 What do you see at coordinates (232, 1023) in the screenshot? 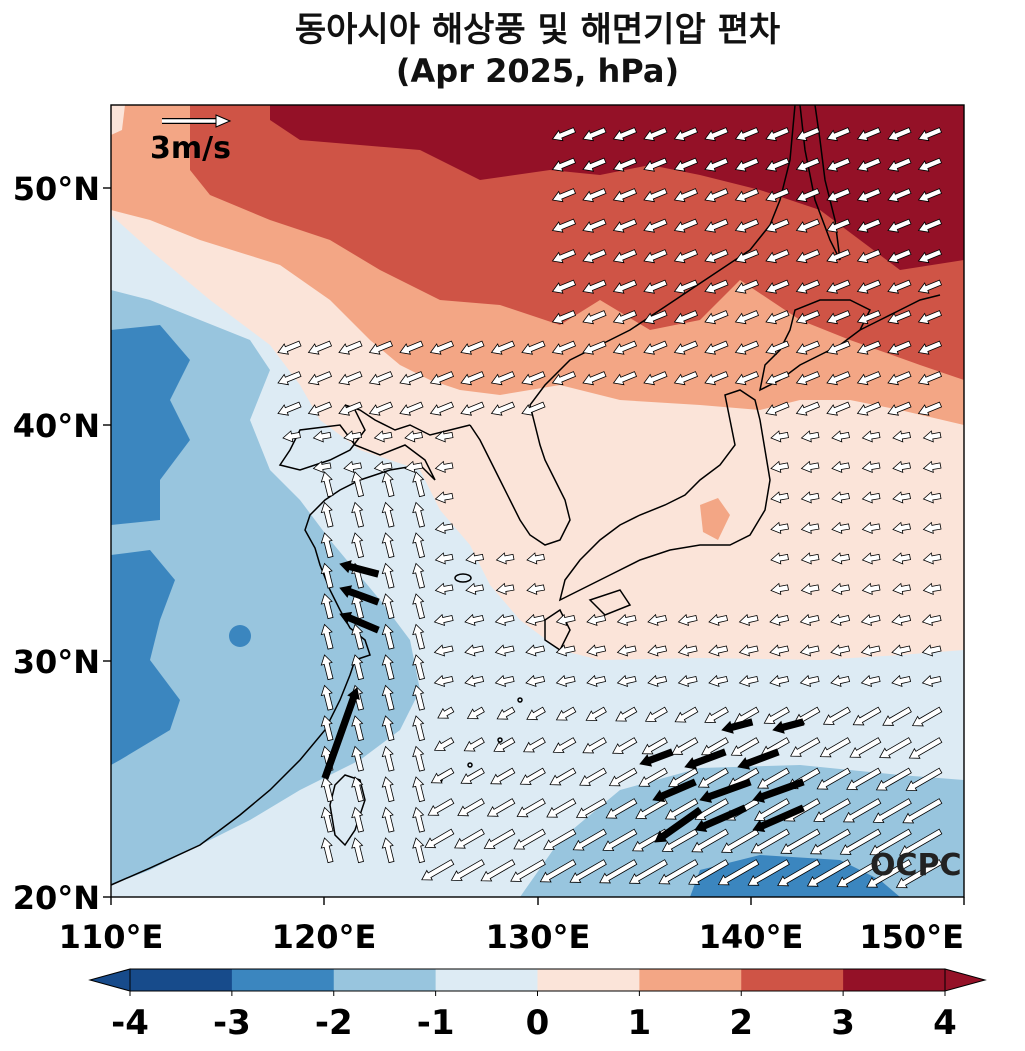
I see `colorbar-tick-label: -3` at bounding box center [232, 1023].